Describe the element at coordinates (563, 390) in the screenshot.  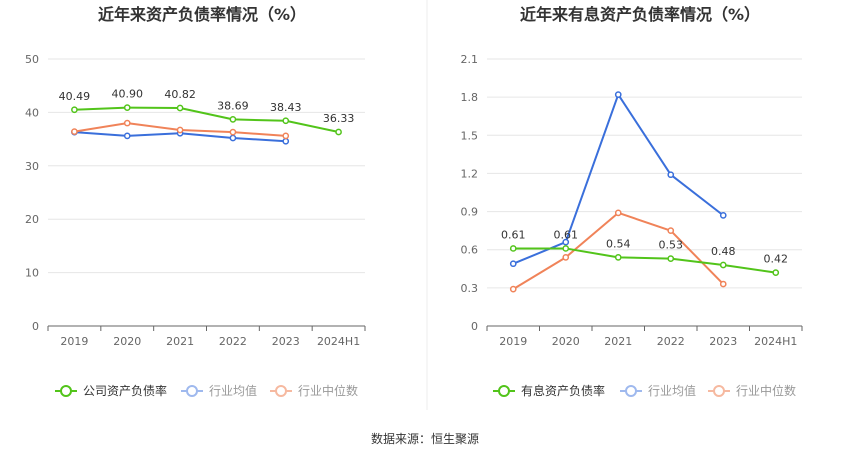
I see `legend-label: 有息资产负债率` at that location.